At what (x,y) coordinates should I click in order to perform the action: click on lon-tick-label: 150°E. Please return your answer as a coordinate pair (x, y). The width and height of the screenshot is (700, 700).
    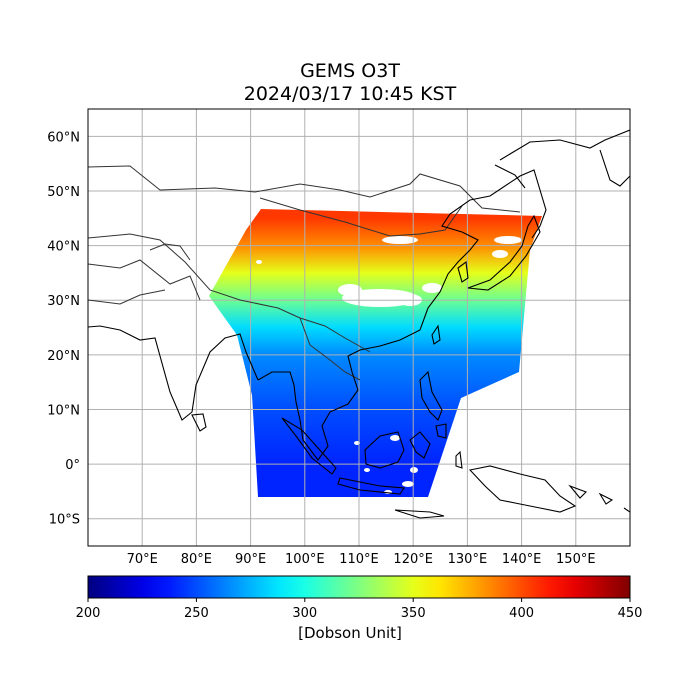
    Looking at the image, I should click on (576, 559).